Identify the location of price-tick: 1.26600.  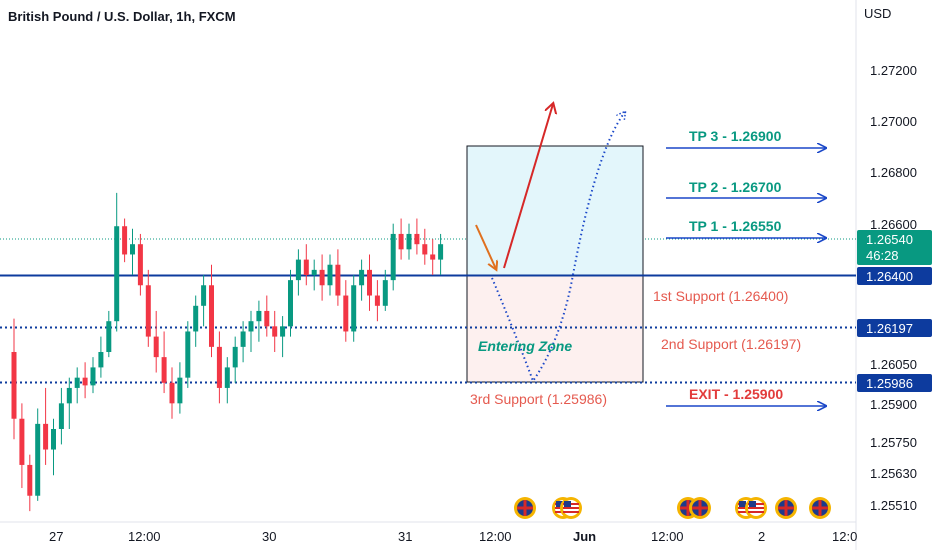
(893, 224).